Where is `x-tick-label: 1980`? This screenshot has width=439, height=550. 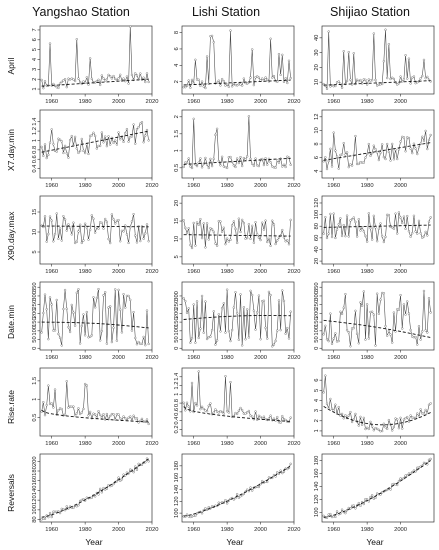 x-tick-label: 1980 is located at coordinates (85, 272).